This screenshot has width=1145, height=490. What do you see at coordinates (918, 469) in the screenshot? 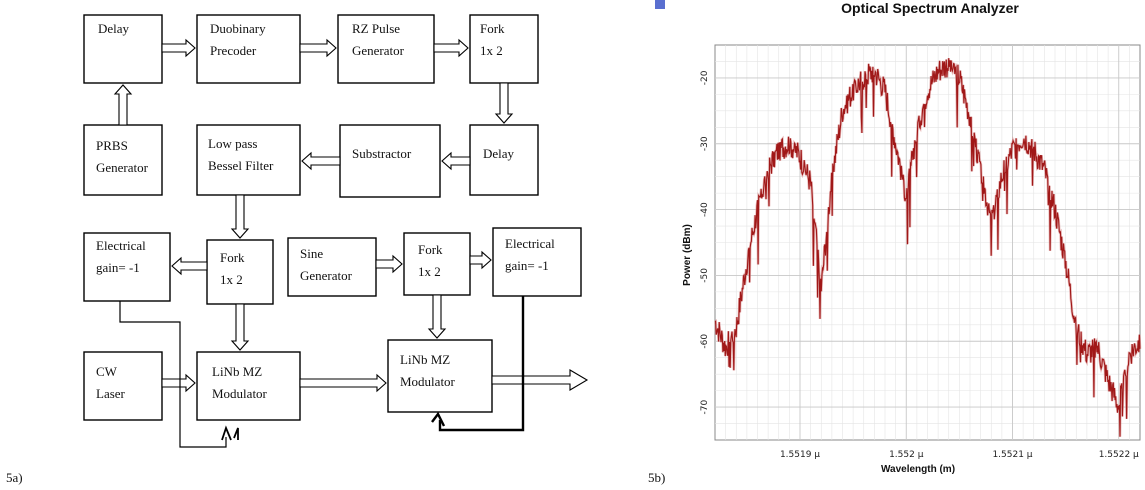
I see `x-axis-label: Wavelength (m)` at bounding box center [918, 469].